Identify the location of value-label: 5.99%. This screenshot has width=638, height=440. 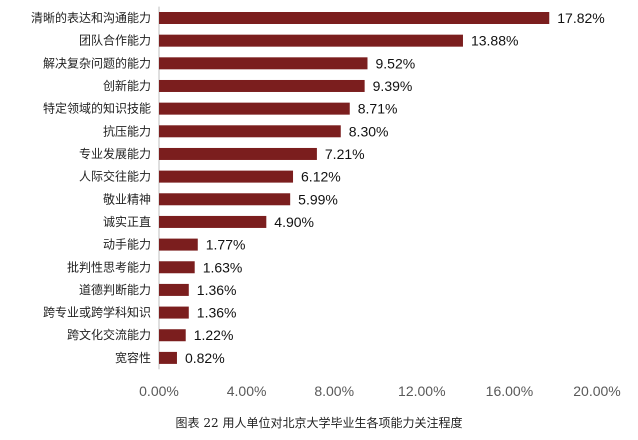
(318, 199).